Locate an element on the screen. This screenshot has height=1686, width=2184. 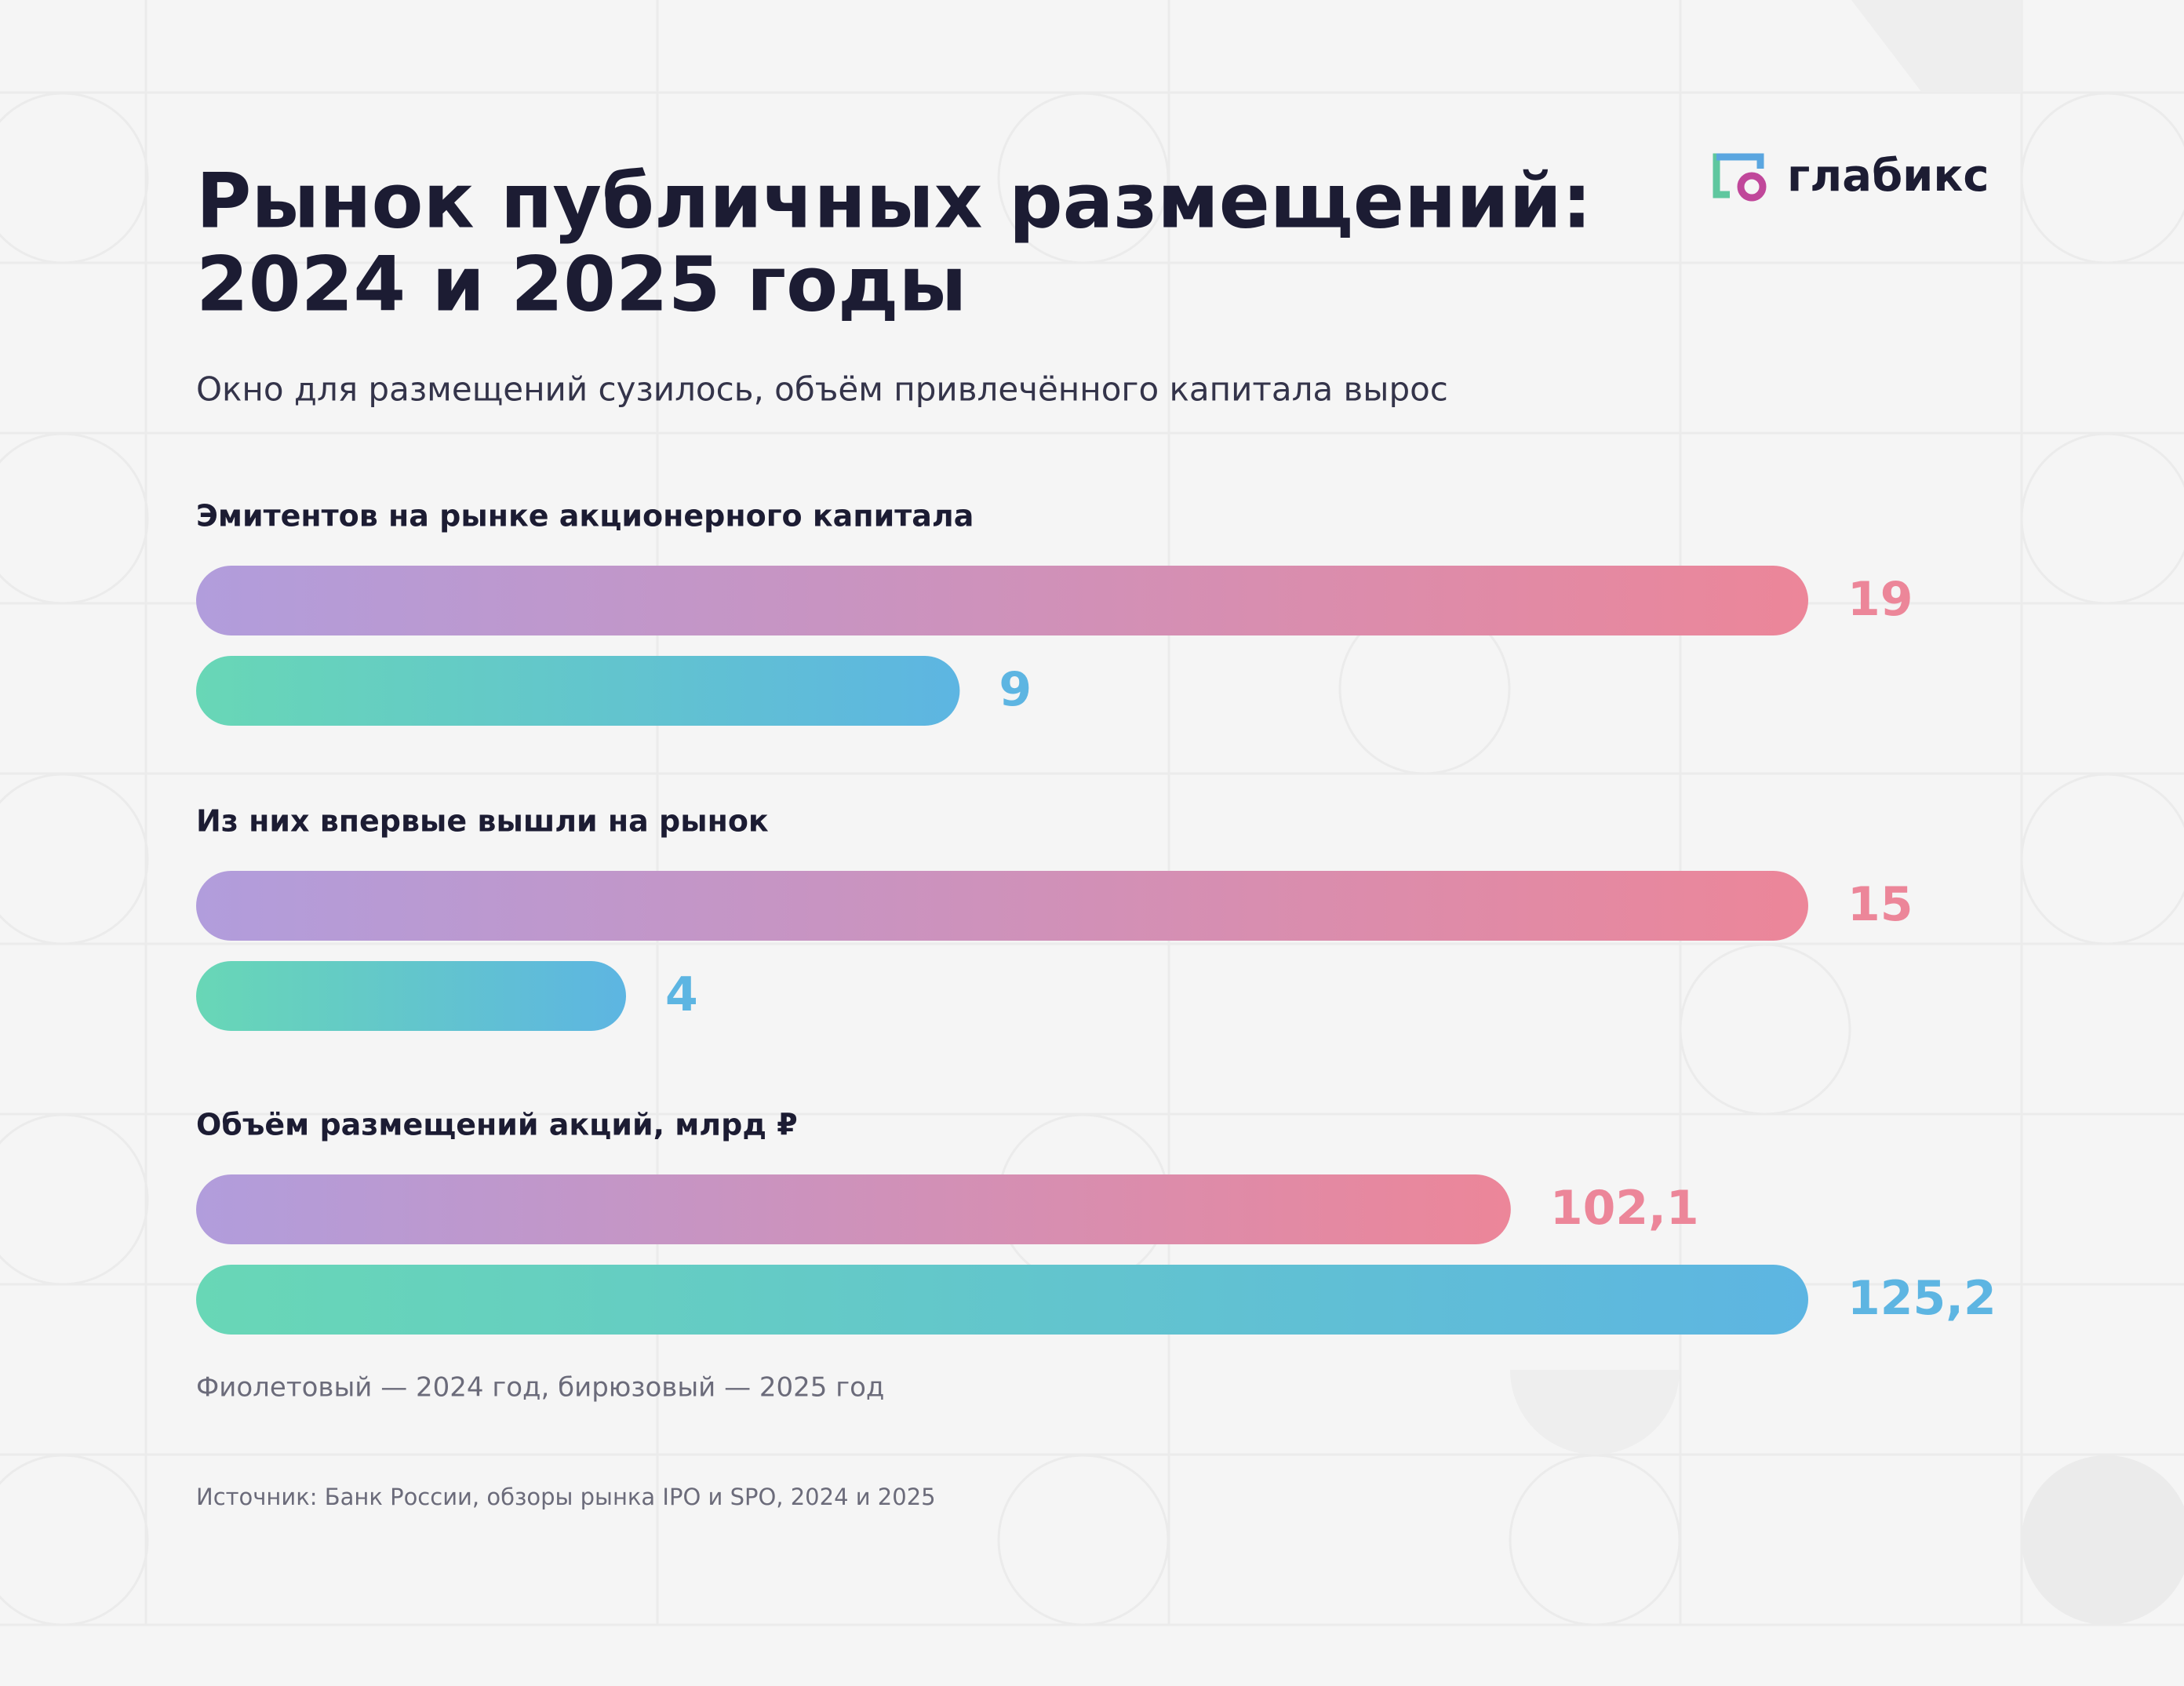
value-label: 4 is located at coordinates (681, 995).